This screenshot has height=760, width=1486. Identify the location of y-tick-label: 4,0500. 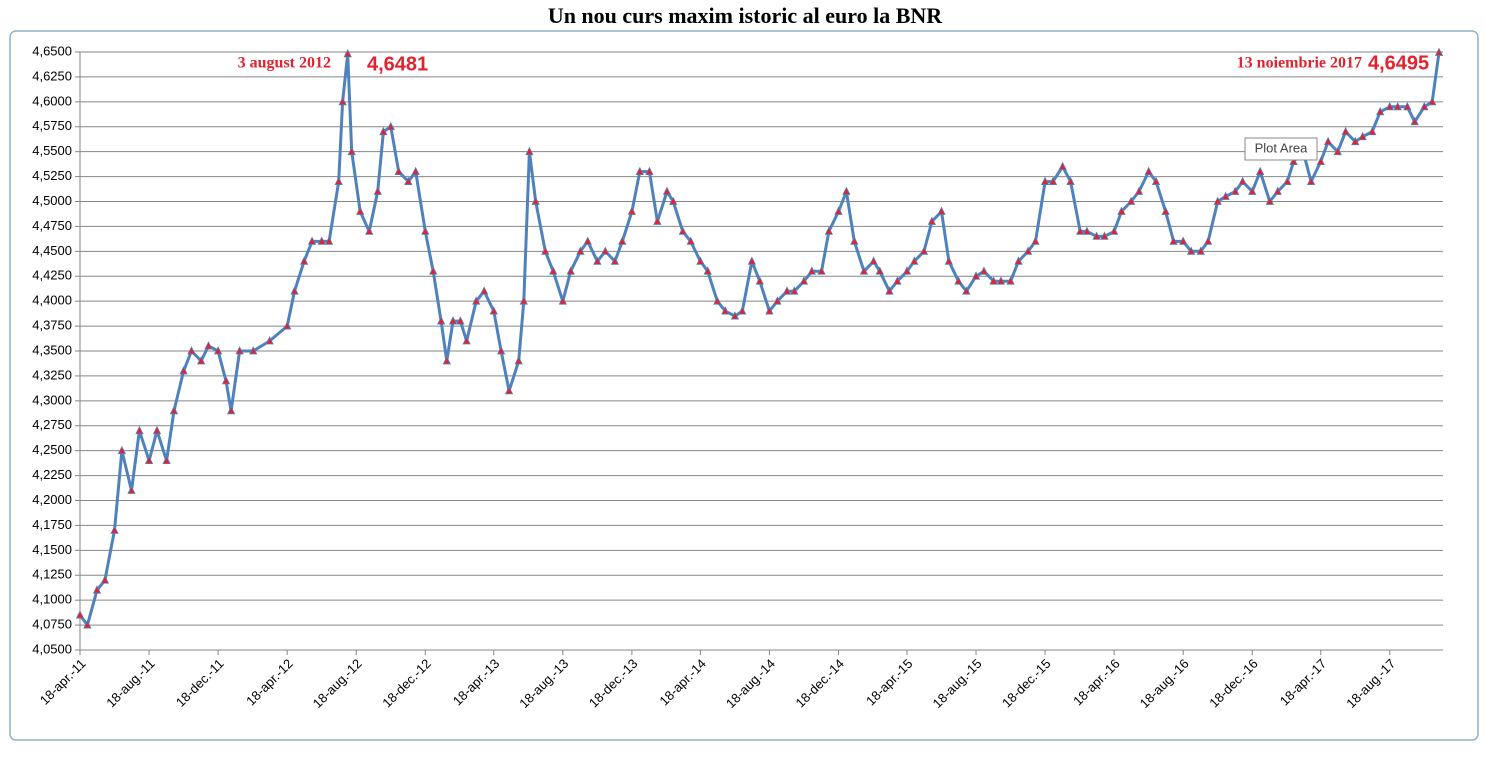
(52, 648).